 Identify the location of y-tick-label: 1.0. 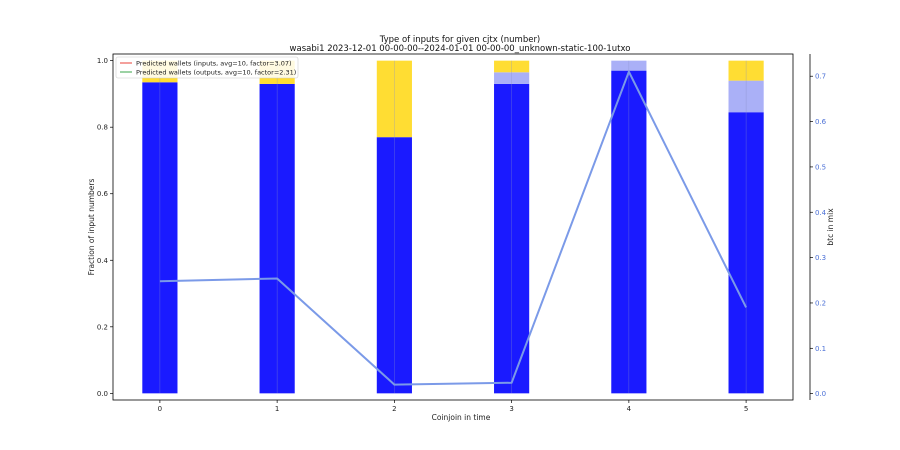
(102, 61).